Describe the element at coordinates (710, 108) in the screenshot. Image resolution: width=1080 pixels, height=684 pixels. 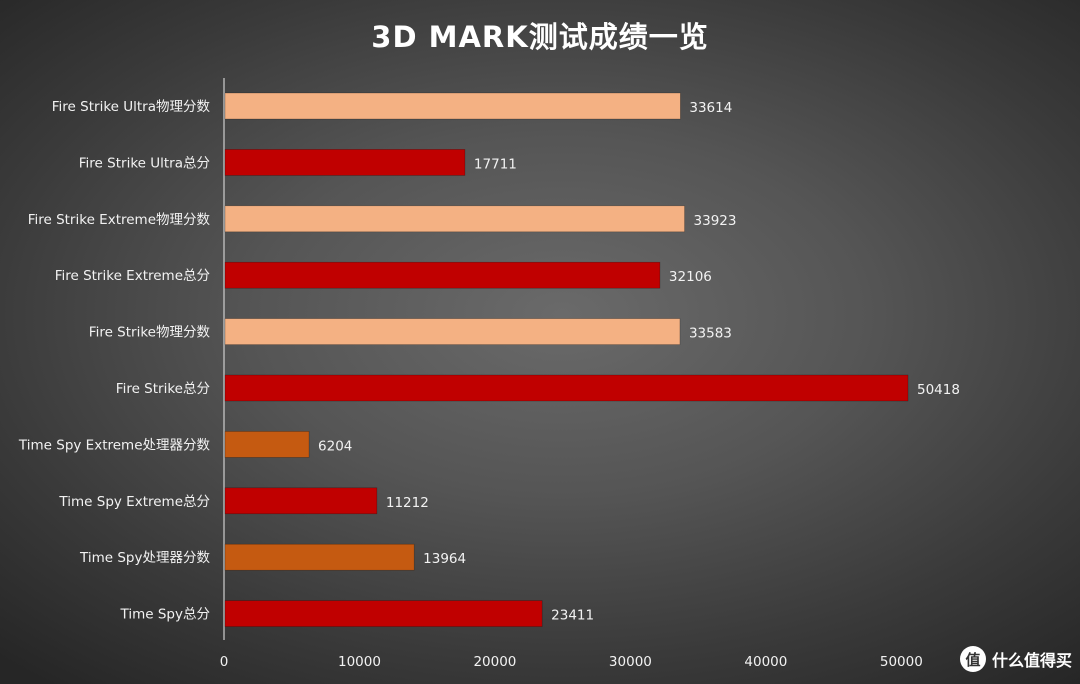
I see `value-label: 33614` at that location.